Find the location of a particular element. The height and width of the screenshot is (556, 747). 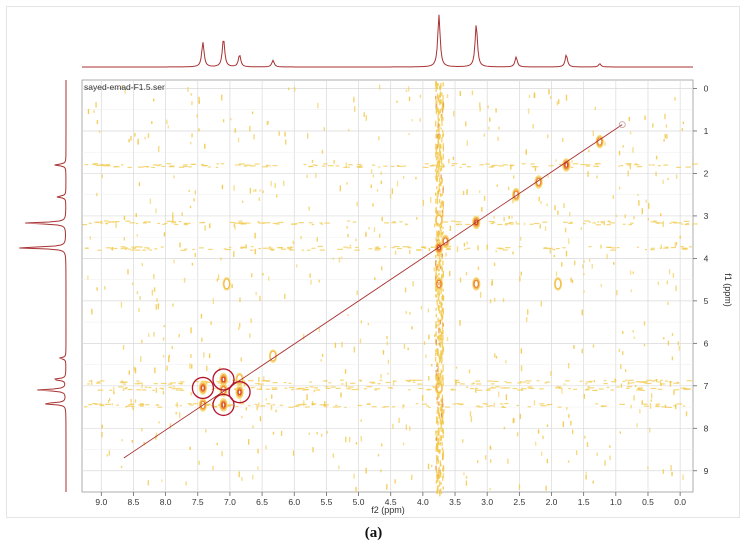

x-axis-label: f2 (ppm) is located at coordinates (388, 510).